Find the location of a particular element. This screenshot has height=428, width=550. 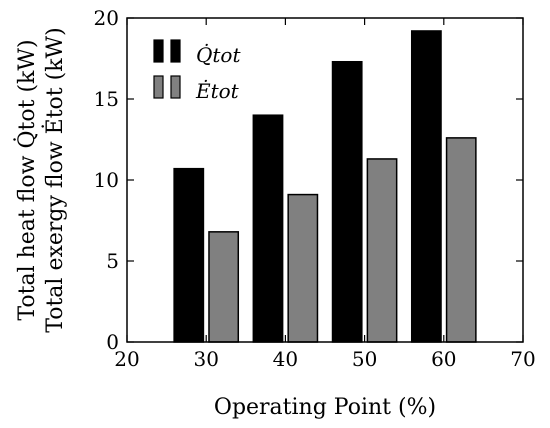

x-tick-label: 40 is located at coordinates (285, 359).